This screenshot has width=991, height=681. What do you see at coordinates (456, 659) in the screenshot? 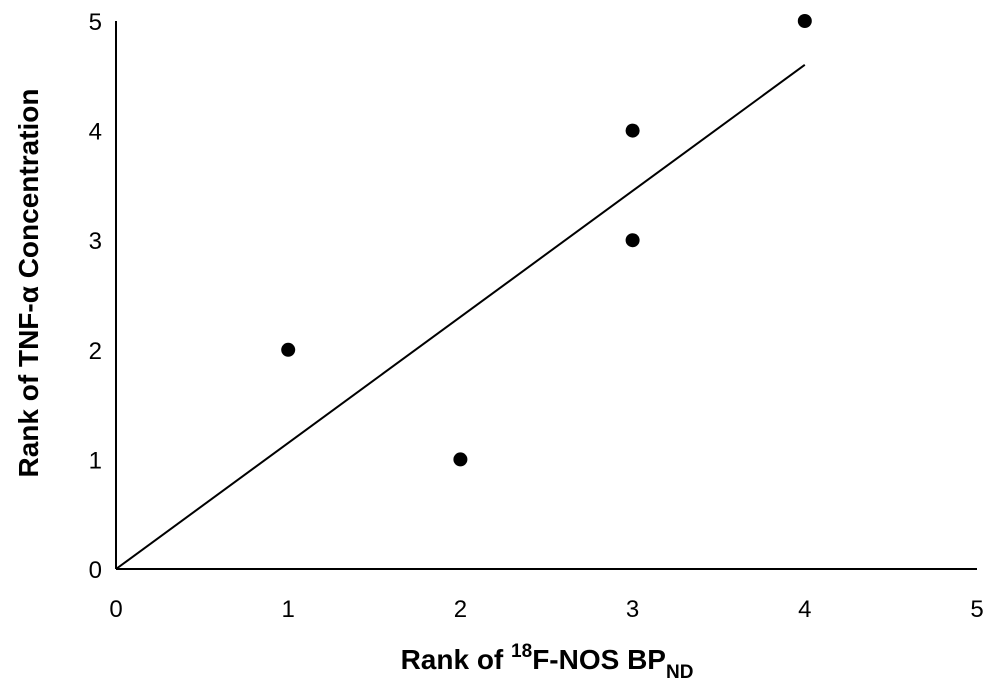
I see `x-axis-title-prefix: Rank of` at bounding box center [456, 659].